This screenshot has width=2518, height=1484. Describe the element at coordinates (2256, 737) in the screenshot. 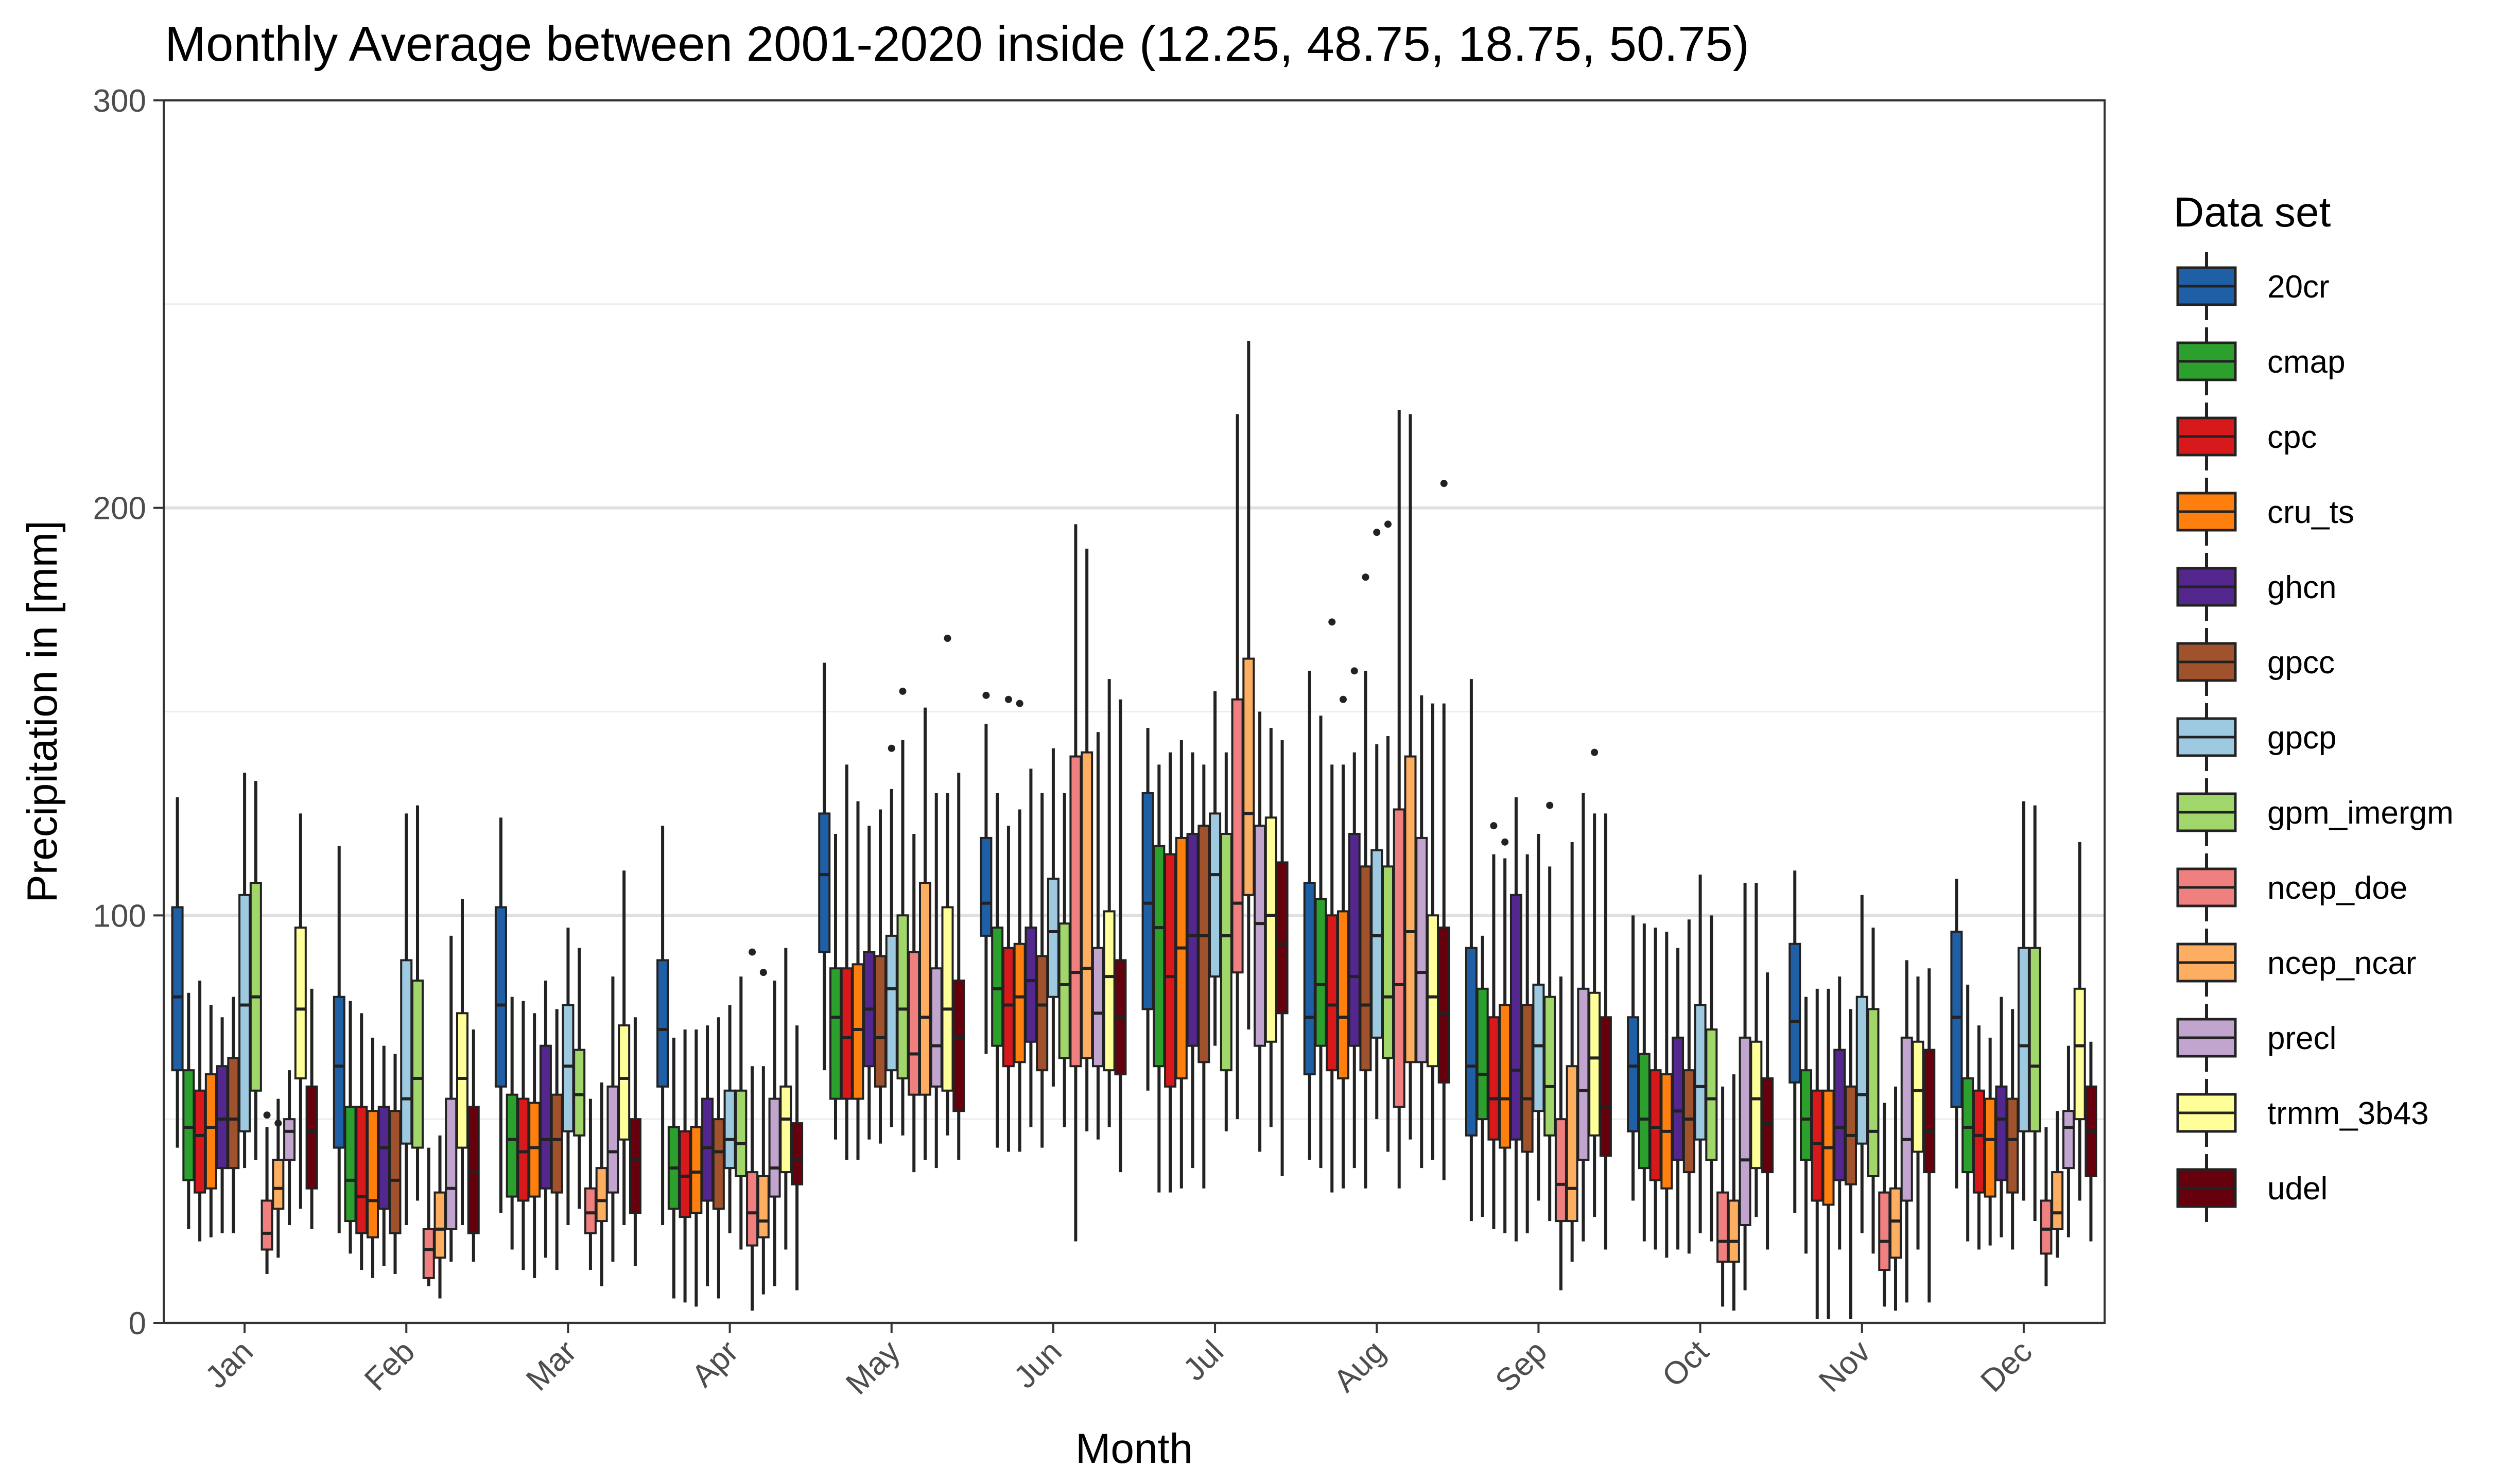

I see `legend-item-gpcp: gpcp` at that location.